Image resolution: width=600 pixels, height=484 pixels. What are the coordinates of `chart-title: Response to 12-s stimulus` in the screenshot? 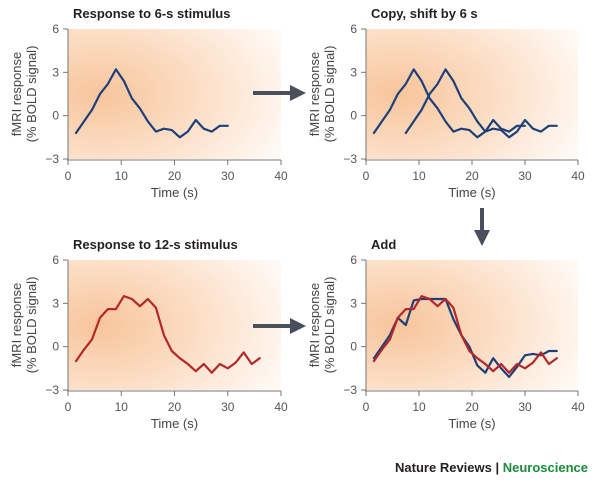 It's located at (155, 244).